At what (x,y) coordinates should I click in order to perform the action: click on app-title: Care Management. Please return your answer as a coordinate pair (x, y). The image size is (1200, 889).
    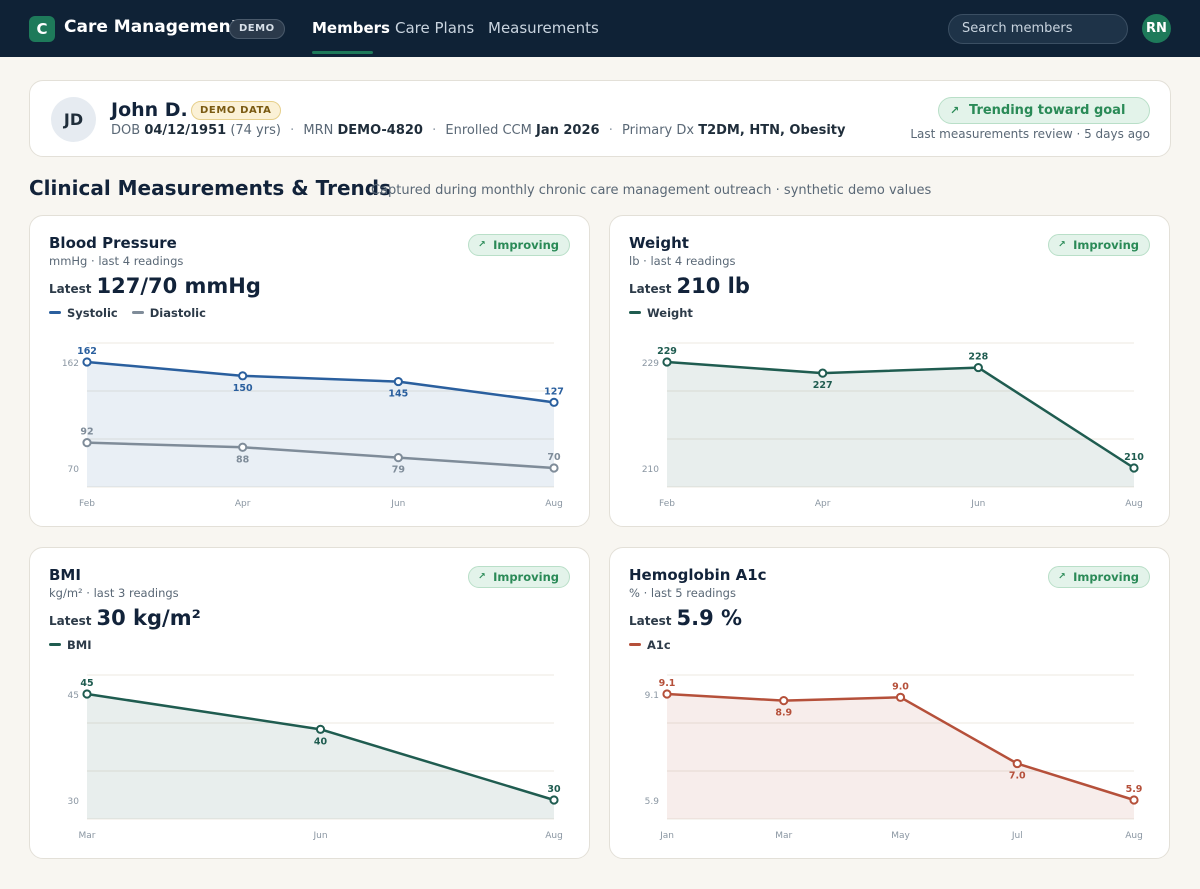
    Looking at the image, I should click on (151, 27).